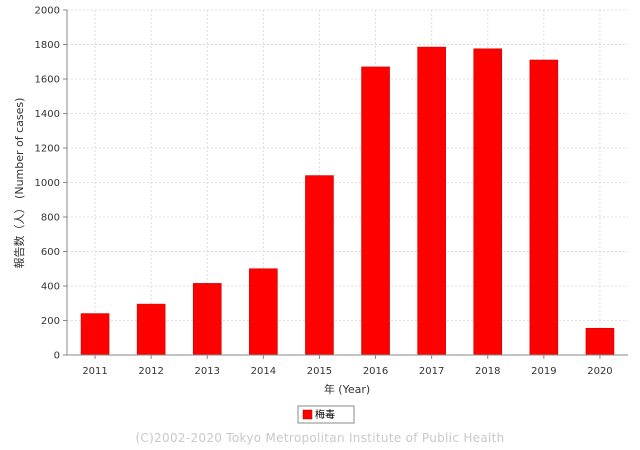 The image size is (640, 450). What do you see at coordinates (50, 218) in the screenshot?
I see `y-tick-label: 800` at bounding box center [50, 218].